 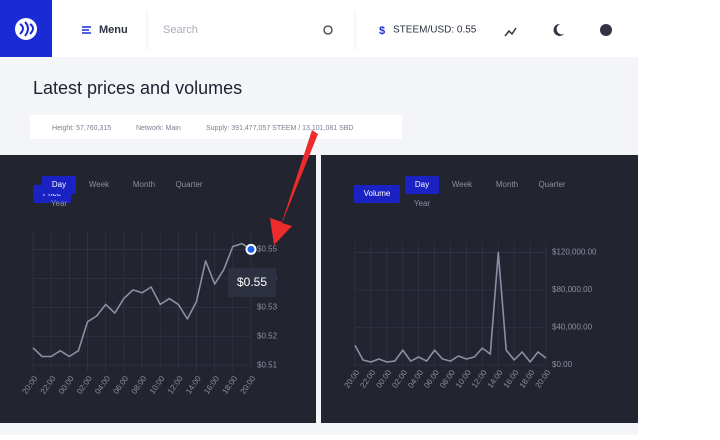 I want to click on y-tick-label: $0.51, so click(x=267, y=364).